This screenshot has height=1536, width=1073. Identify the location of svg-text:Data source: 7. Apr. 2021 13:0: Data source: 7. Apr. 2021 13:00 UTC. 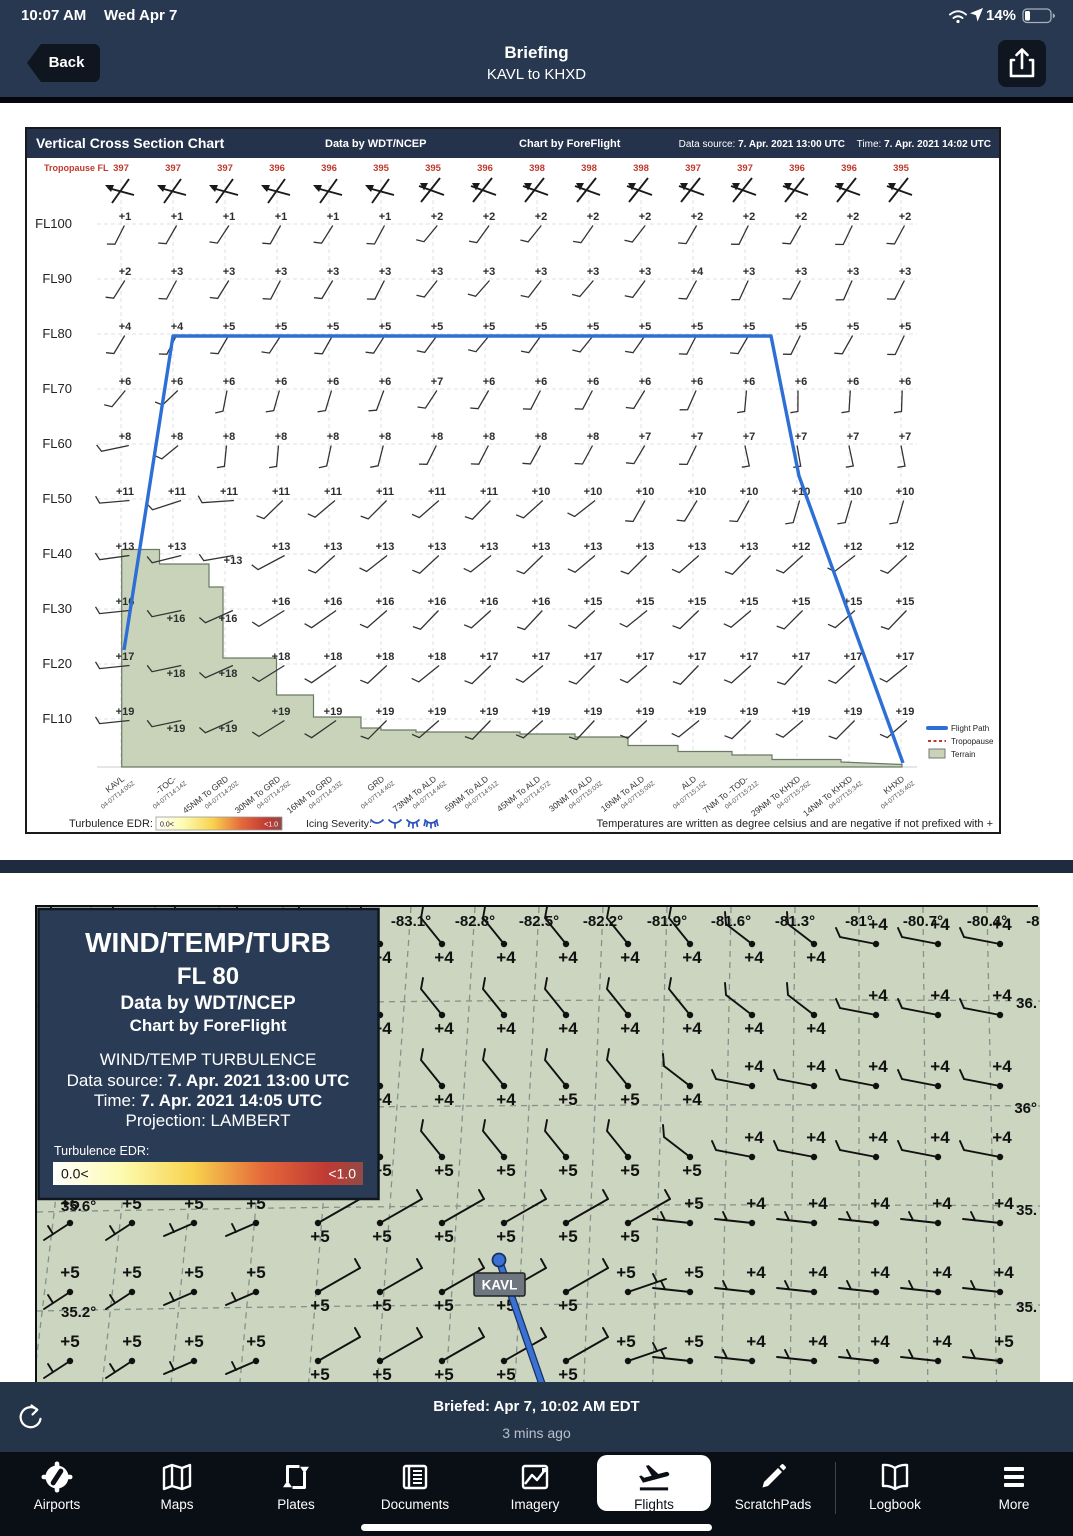
(762, 144).